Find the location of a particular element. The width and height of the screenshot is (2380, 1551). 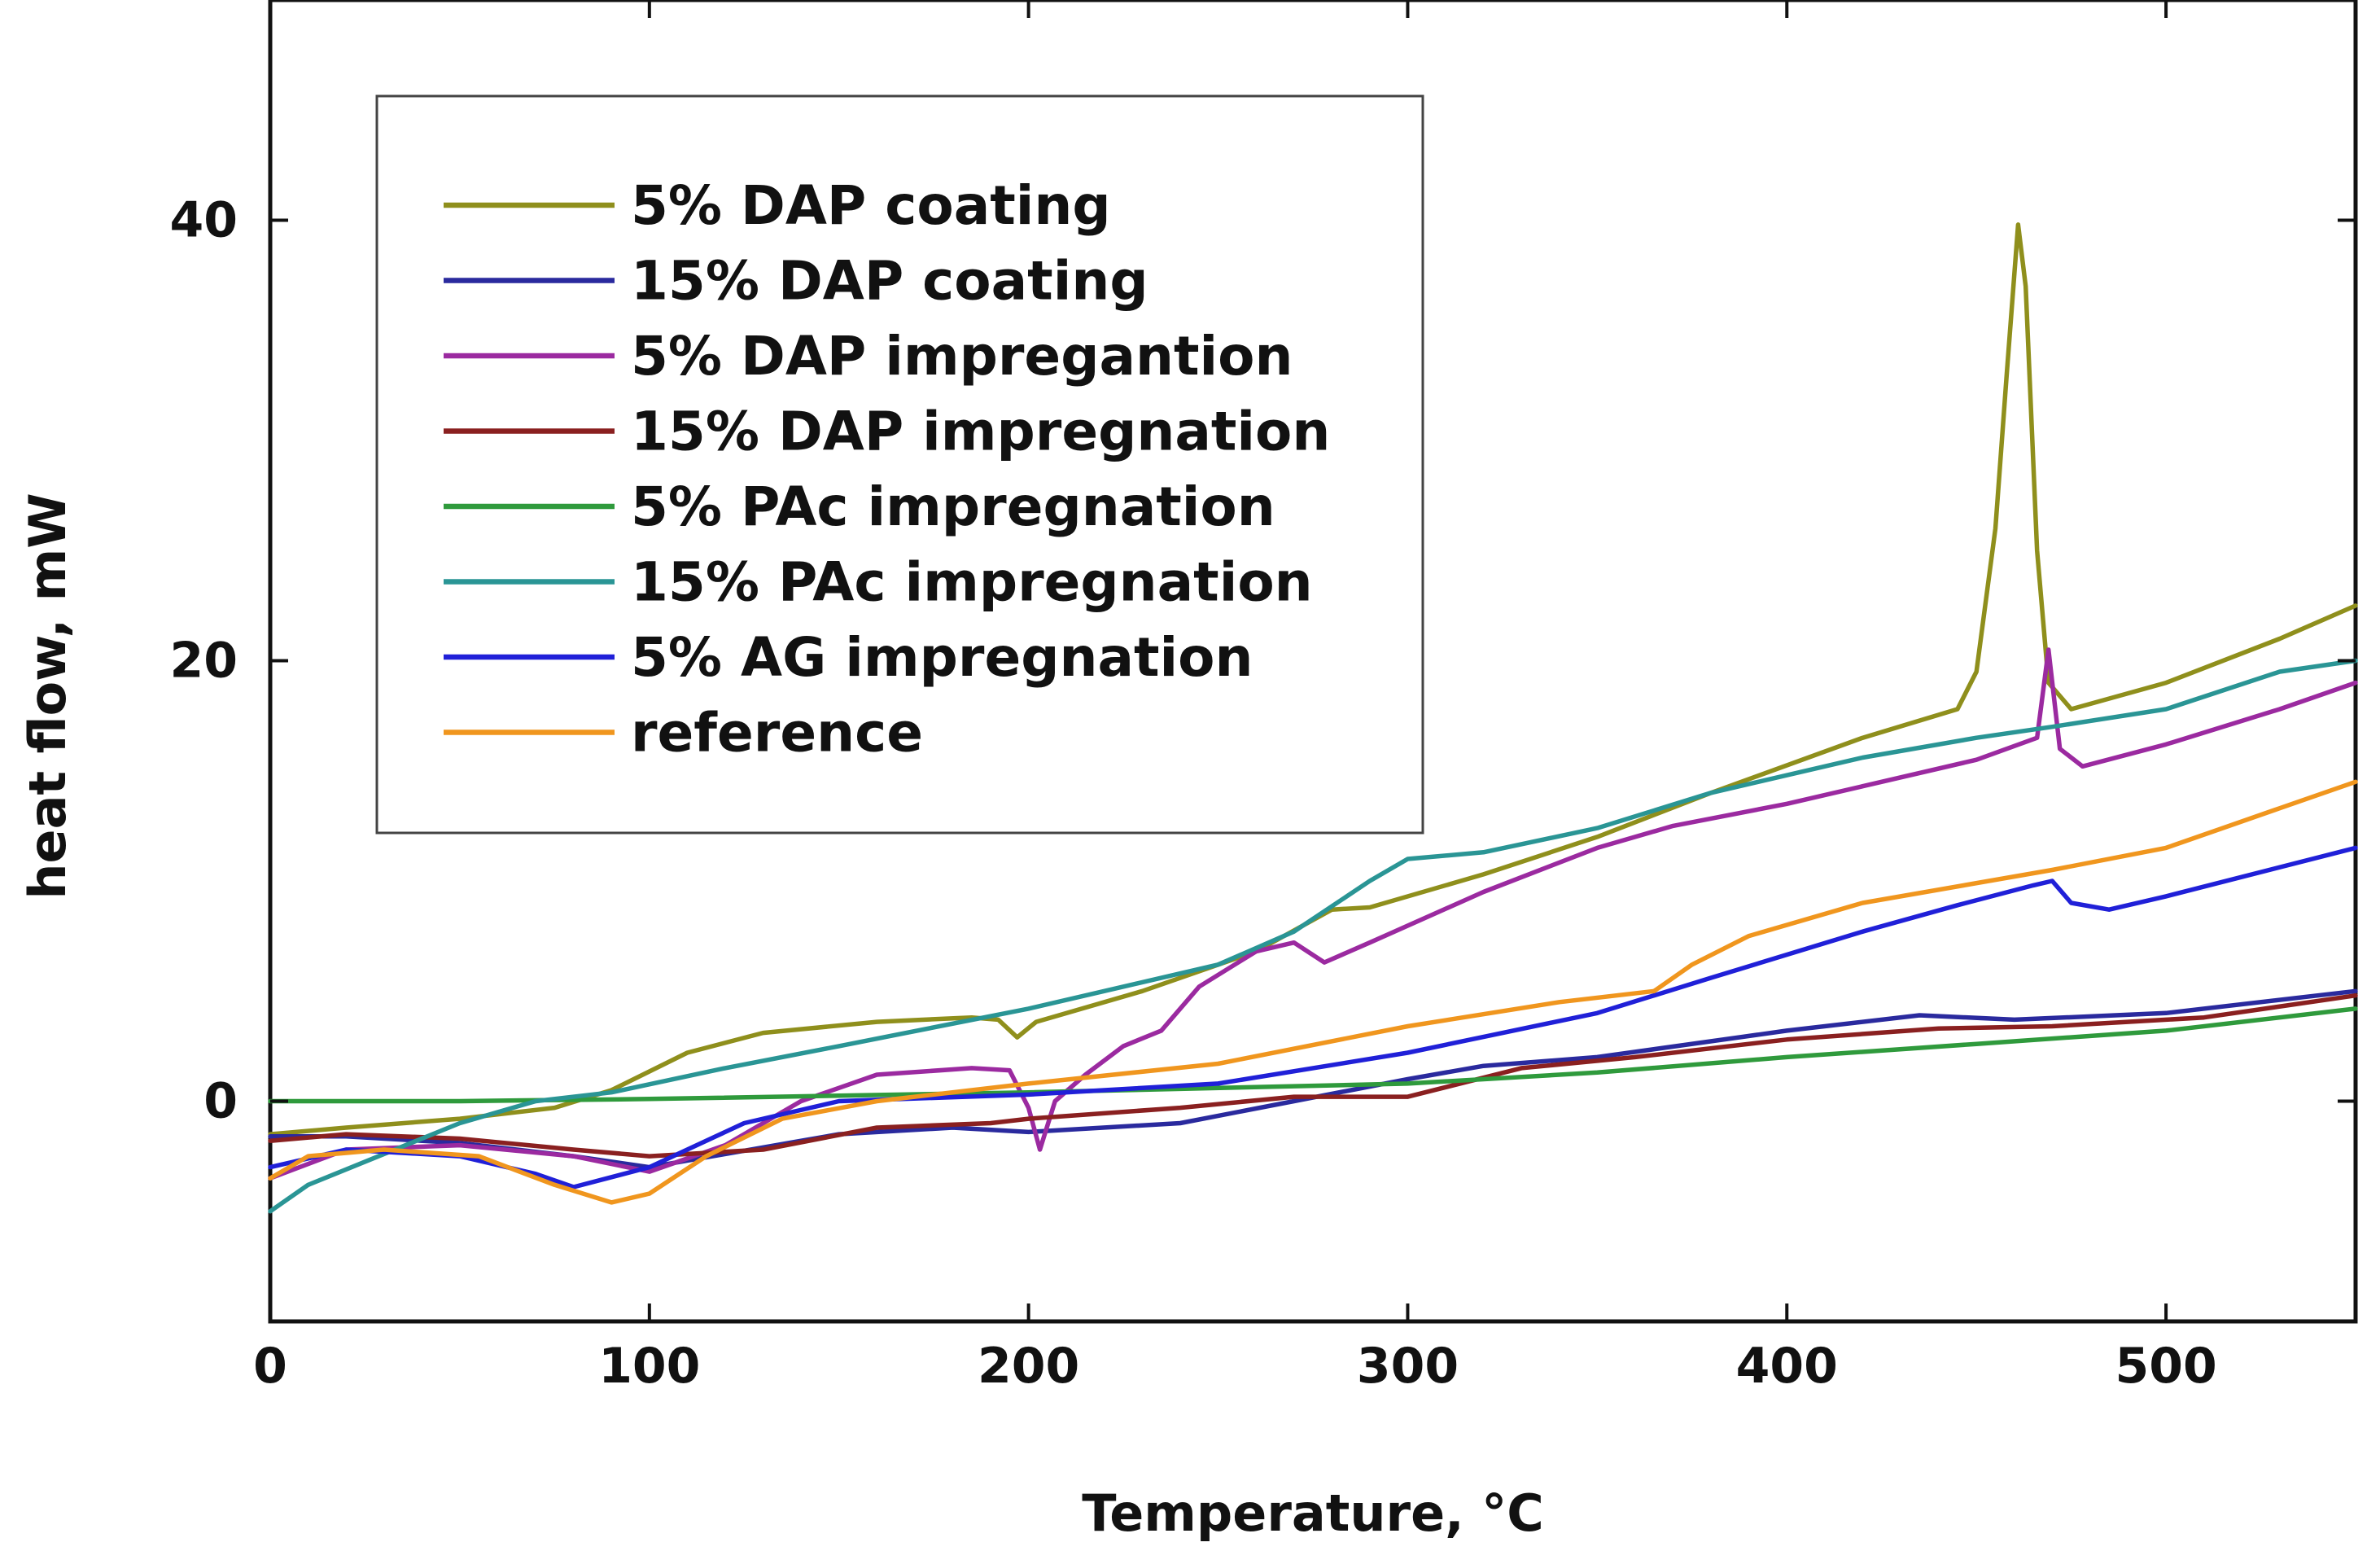

legend-label: 5% DAP coating is located at coordinates (871, 205).